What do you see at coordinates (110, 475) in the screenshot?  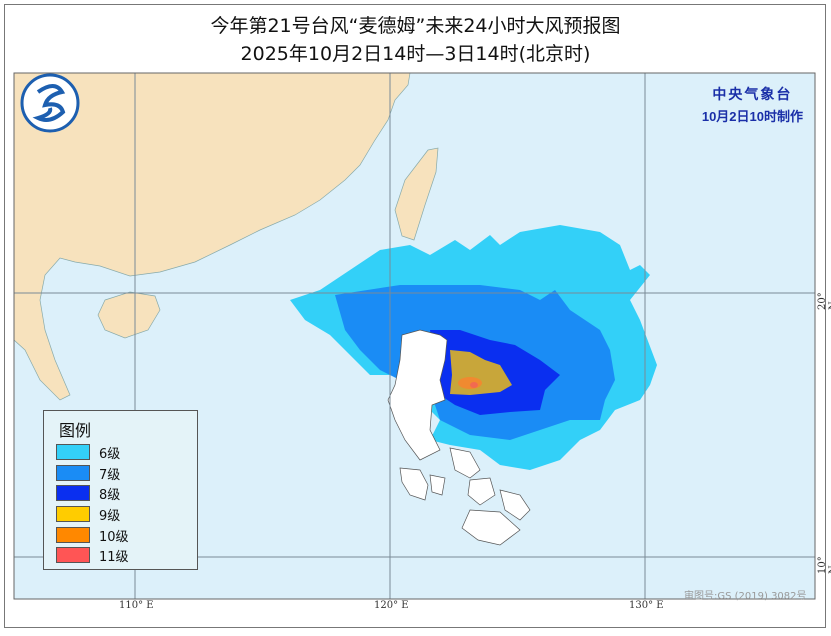 I see `legend-label: 7级` at bounding box center [110, 475].